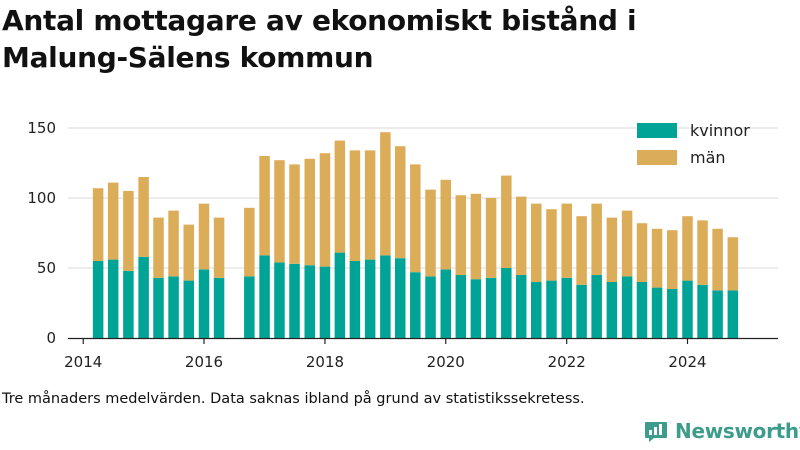 This screenshot has height=450, width=800. Describe the element at coordinates (737, 431) in the screenshot. I see `brand-name: Newsworthy` at that location.